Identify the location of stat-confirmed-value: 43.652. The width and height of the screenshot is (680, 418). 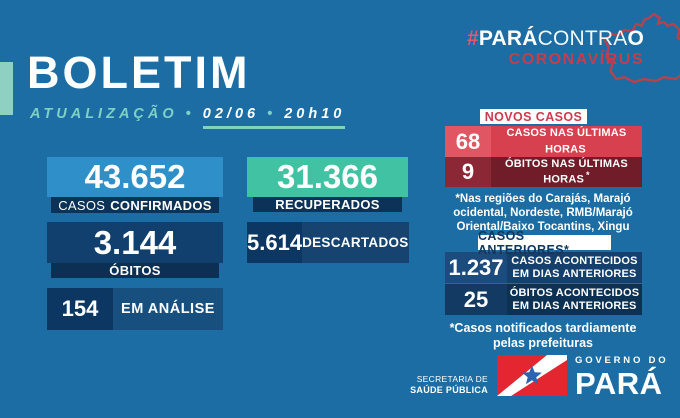
(135, 177).